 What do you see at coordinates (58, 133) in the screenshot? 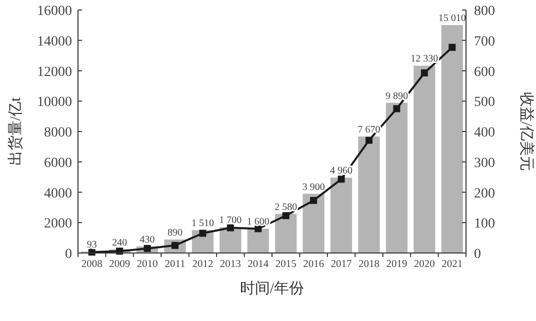
I see `y-tick-label: 8000` at bounding box center [58, 133].